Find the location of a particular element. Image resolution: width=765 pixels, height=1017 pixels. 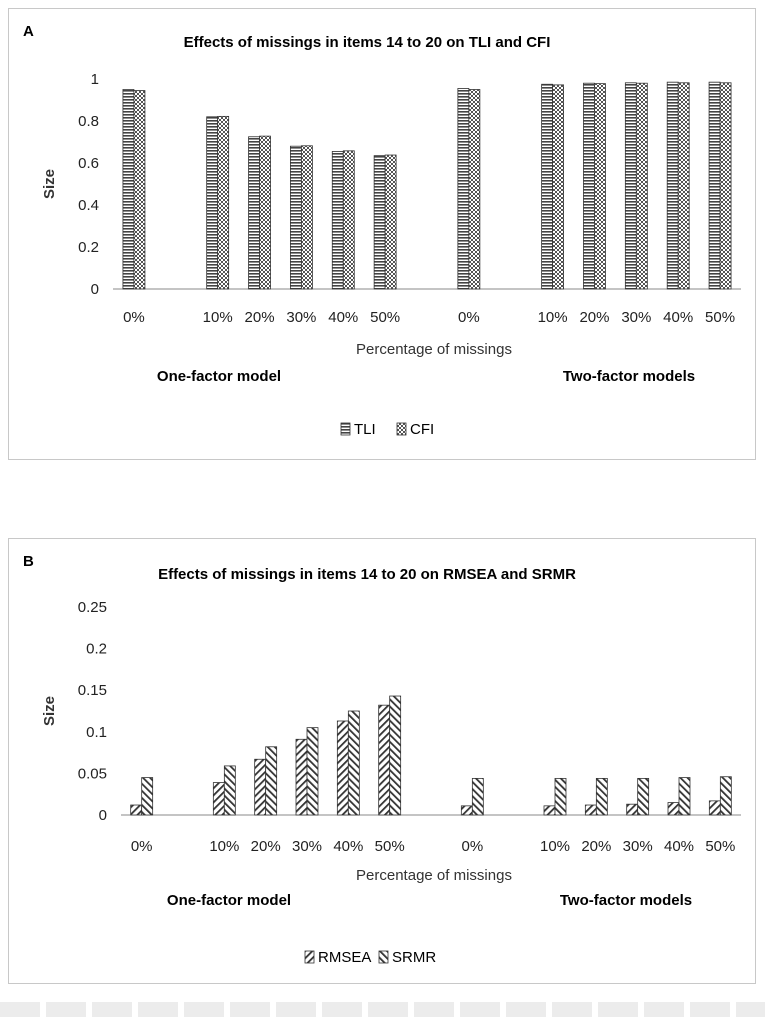

y-axis-label: Size is located at coordinates (49, 184).